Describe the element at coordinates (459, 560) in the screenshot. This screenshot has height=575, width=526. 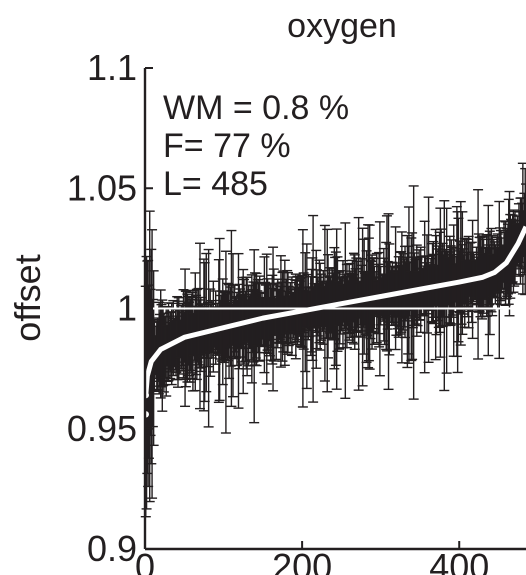
I see `x-tick-label: 400` at that location.